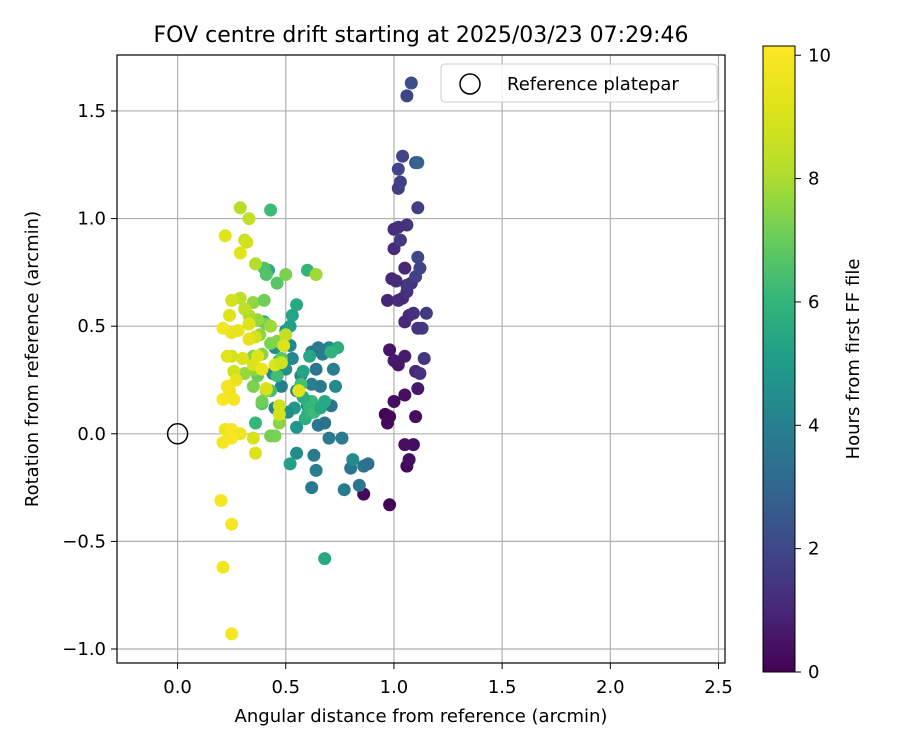 The width and height of the screenshot is (900, 754). What do you see at coordinates (177, 687) in the screenshot?
I see `x-tick-label: 0.0` at bounding box center [177, 687].